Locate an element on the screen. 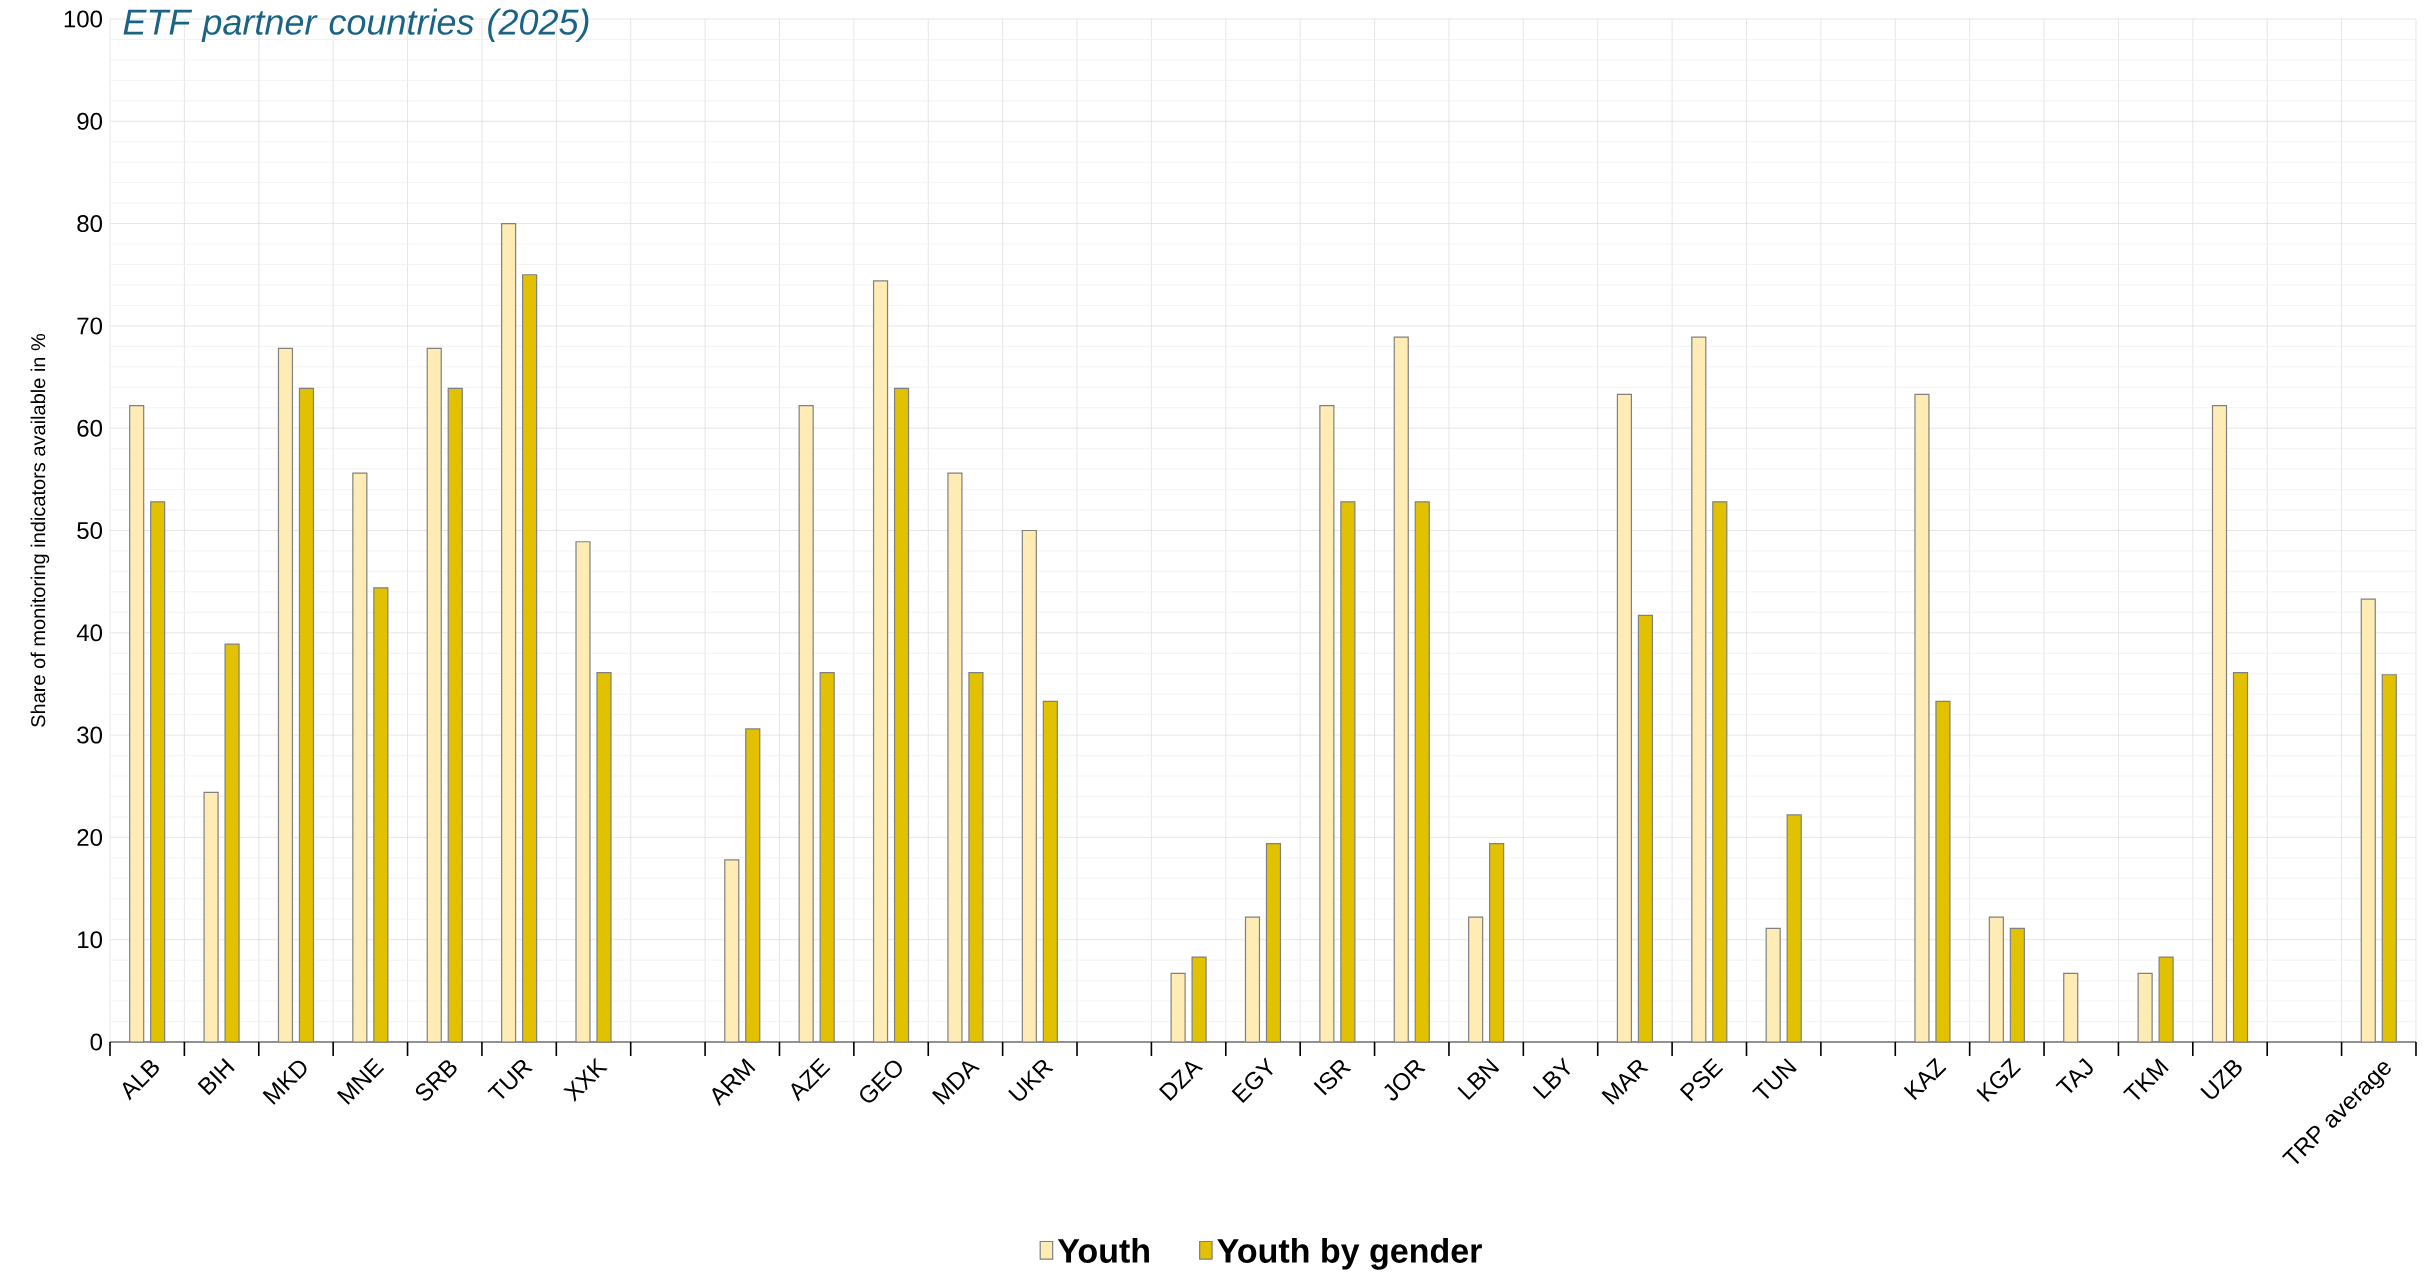 This screenshot has height=1274, width=2435. x-tick-label: TUR is located at coordinates (510, 1079).